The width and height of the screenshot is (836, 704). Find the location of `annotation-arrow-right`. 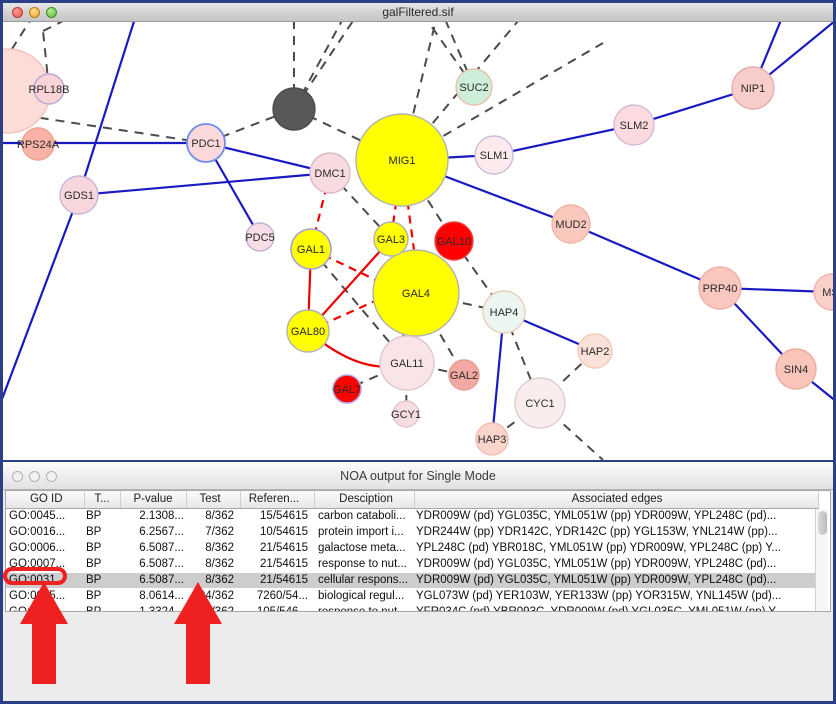

annotation-arrow-right is located at coordinates (198, 633).